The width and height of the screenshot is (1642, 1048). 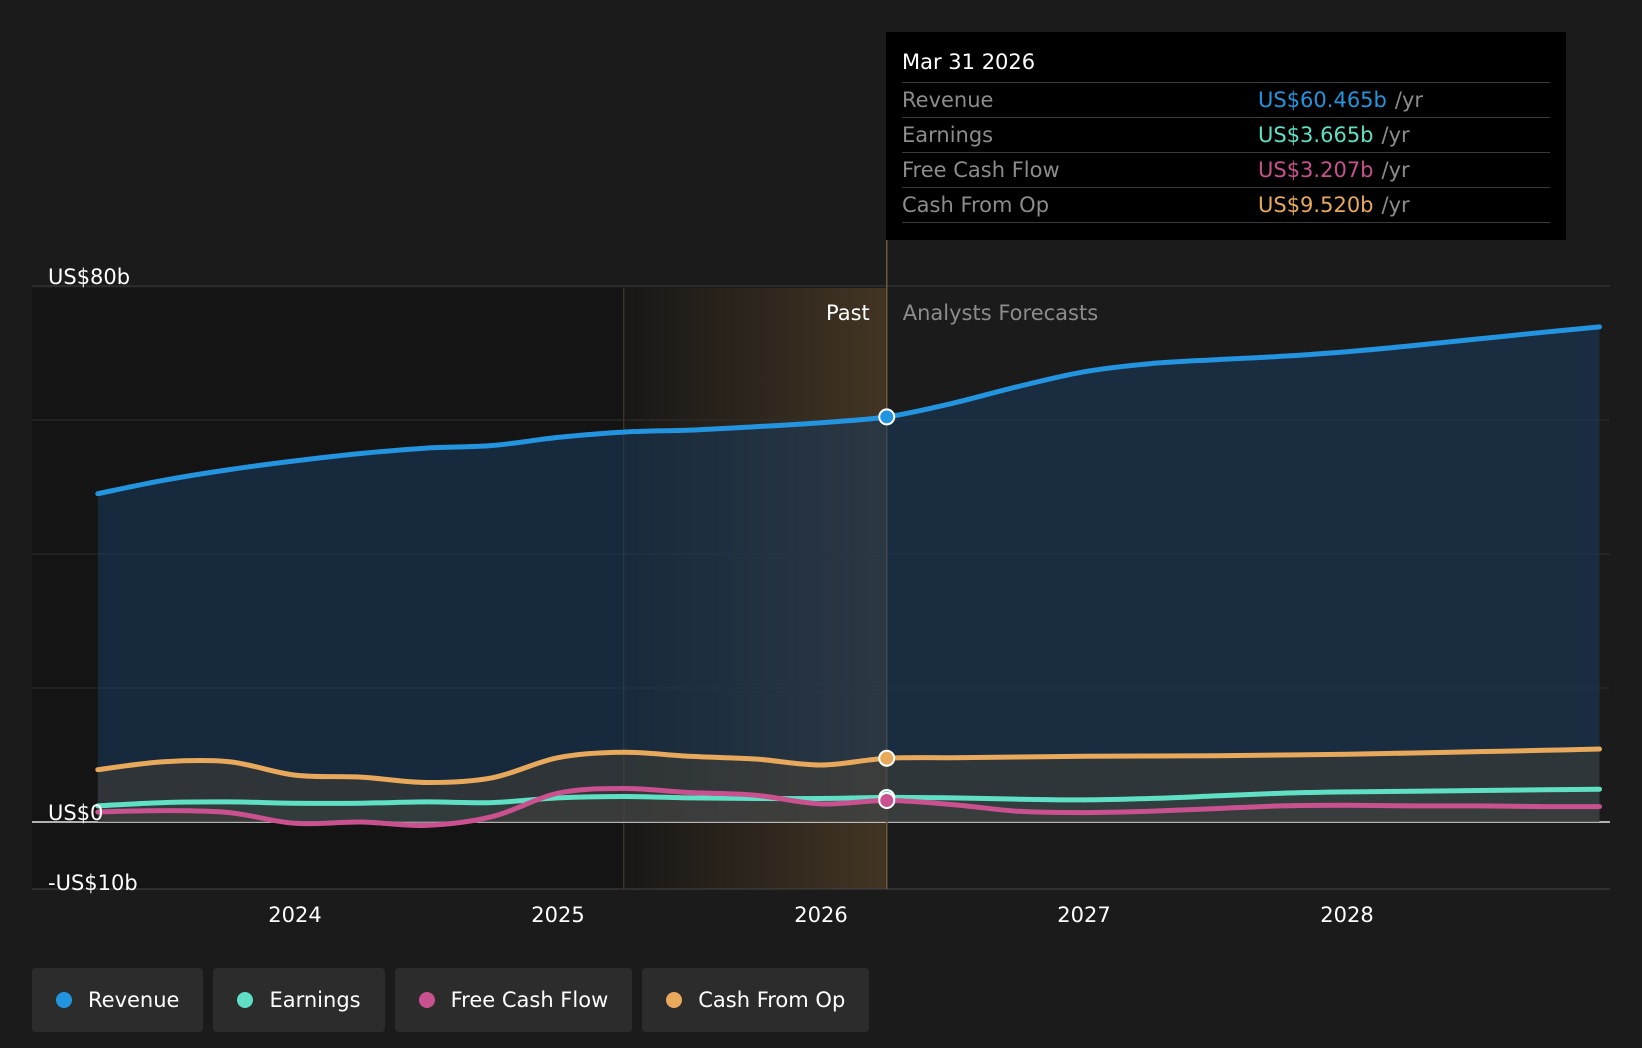 What do you see at coordinates (674, 1000) in the screenshot?
I see `cash-from-op-dot-icon` at bounding box center [674, 1000].